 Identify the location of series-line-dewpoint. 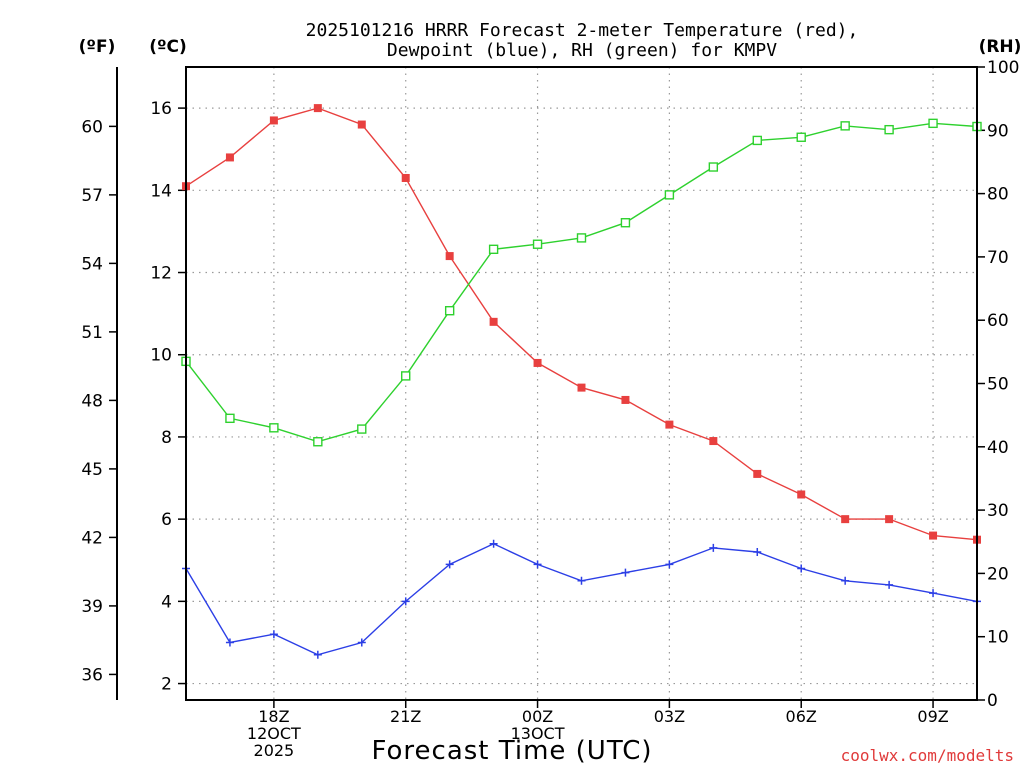
(581, 599).